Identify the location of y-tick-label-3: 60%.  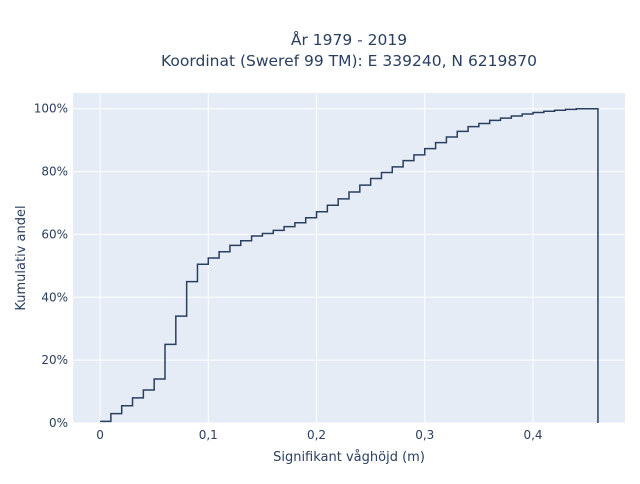
(54, 234).